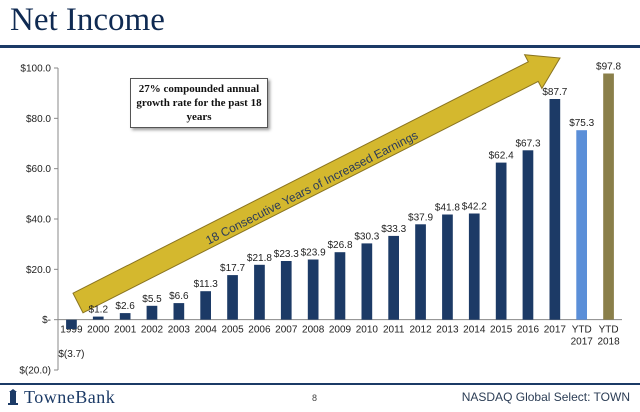 This screenshot has width=640, height=412. Describe the element at coordinates (206, 284) in the screenshot. I see `data-label: $11.3` at that location.